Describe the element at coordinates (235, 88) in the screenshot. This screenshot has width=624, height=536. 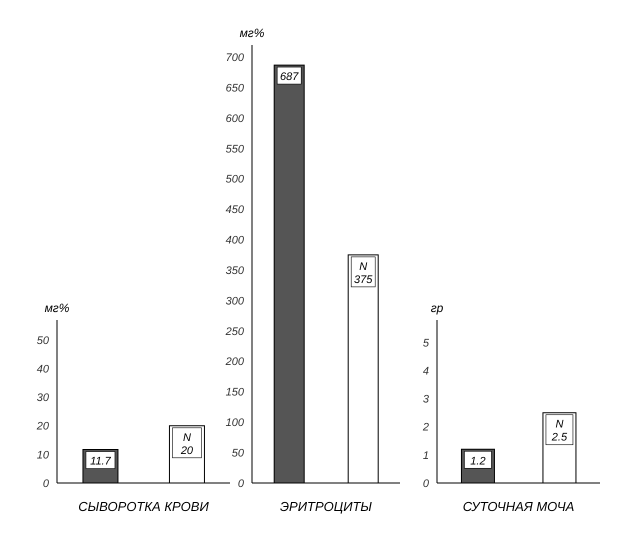
I see `y-tick-label: 650` at that location.